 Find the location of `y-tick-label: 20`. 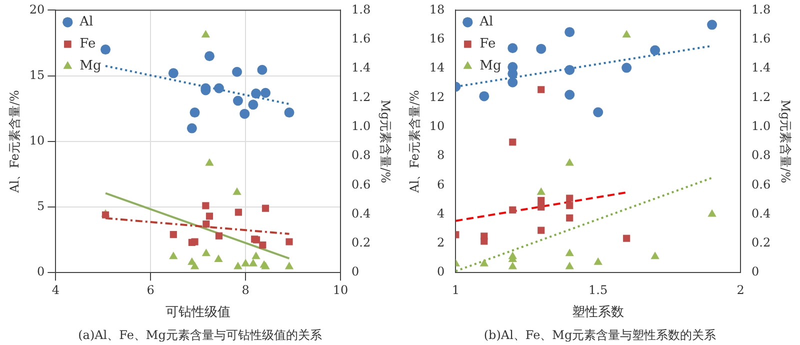

y-tick-label: 20 is located at coordinates (37, 9).